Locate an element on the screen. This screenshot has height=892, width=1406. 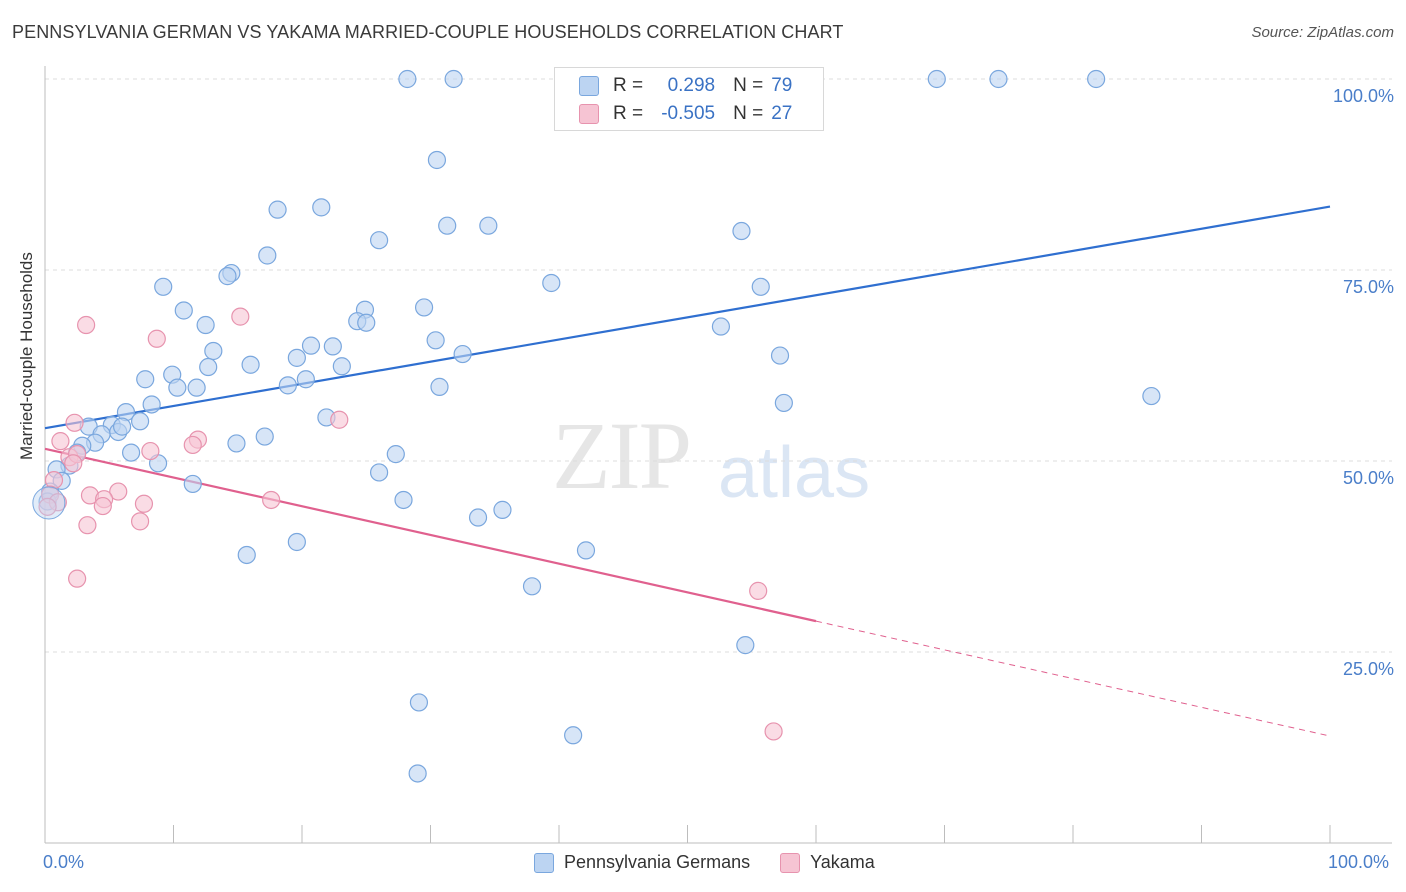
x-tick-label-100: 100.0% is located at coordinates (1359, 862).